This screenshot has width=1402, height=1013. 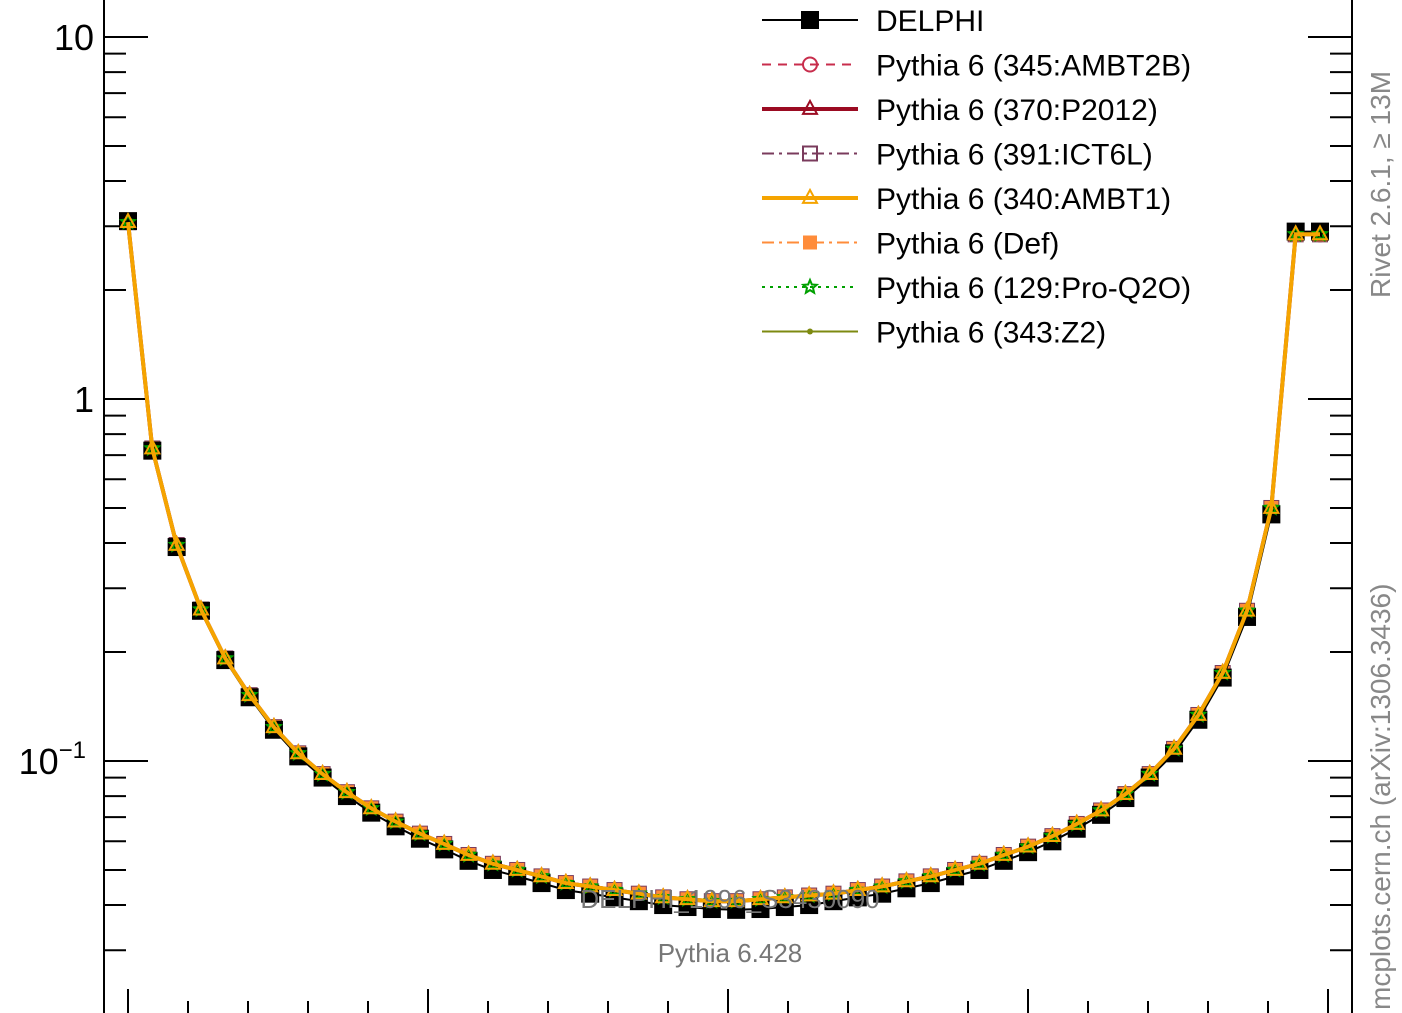 What do you see at coordinates (1017, 110) in the screenshot?
I see `legend-label: Pythia 6 (370:P2012)` at bounding box center [1017, 110].